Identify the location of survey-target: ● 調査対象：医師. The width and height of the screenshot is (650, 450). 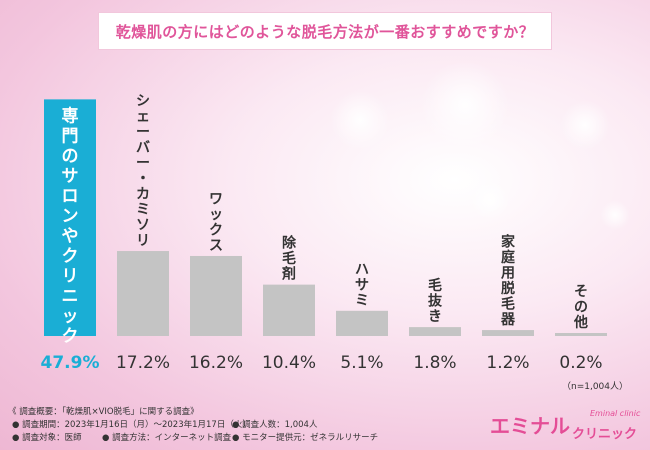
(47, 438).